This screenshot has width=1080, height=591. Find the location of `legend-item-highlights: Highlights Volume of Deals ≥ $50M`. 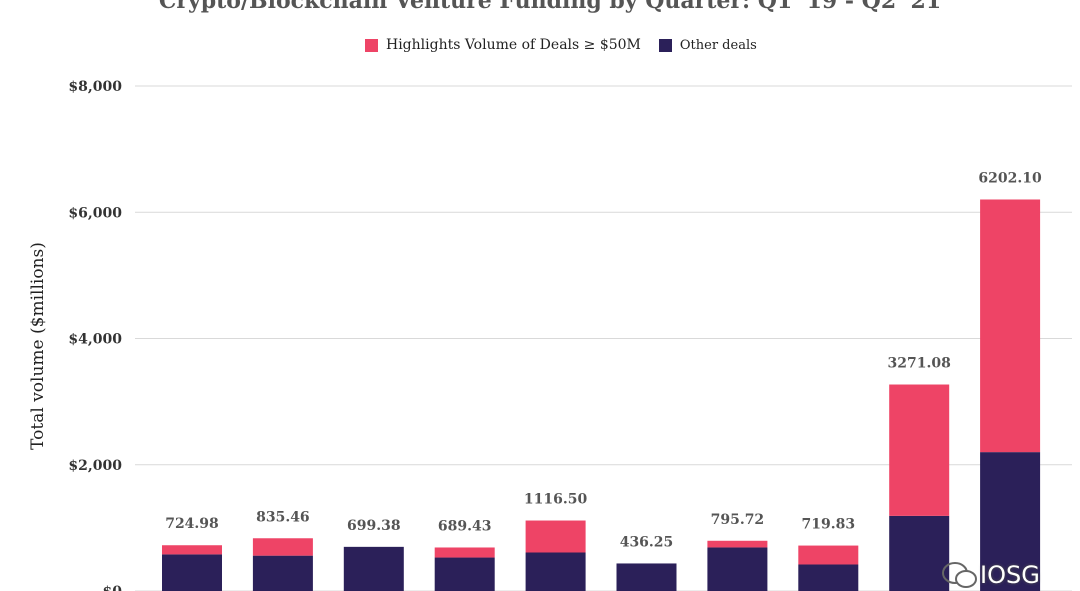

legend-item-highlights: Highlights Volume of Deals ≥ $50M is located at coordinates (503, 45).